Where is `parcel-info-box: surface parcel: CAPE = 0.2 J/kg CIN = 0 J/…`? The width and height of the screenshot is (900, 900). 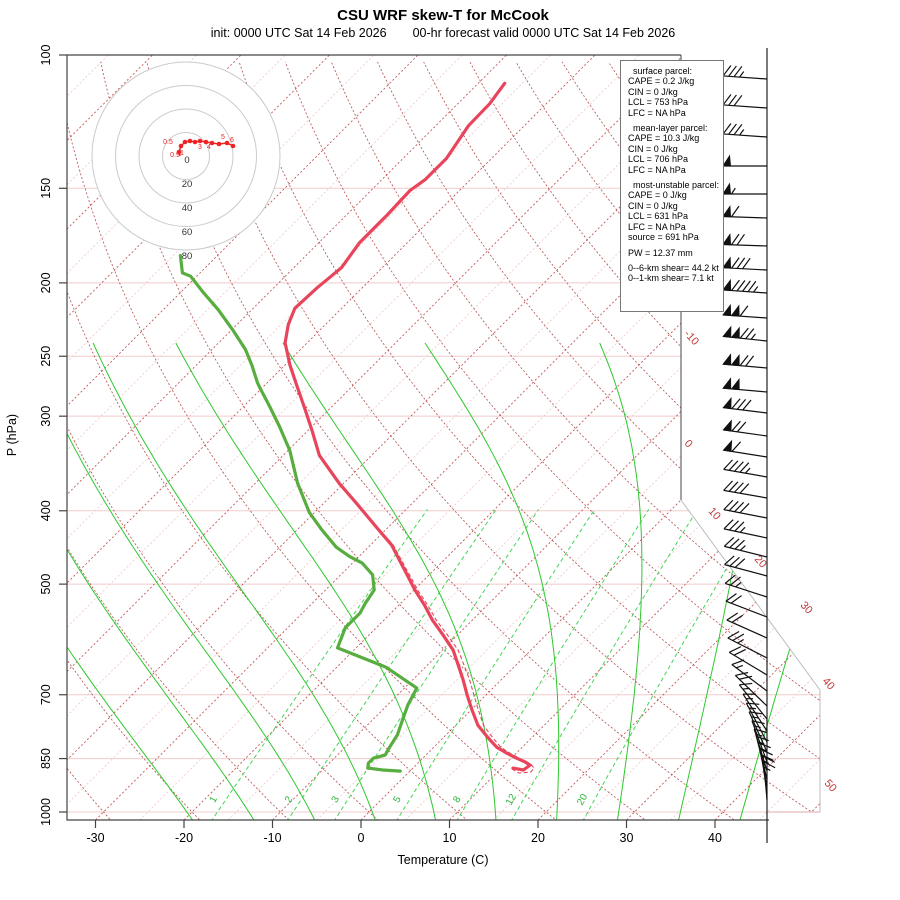
parcel-info-box: surface parcel: CAPE = 0.2 J/kg CIN = 0 J/… is located at coordinates (672, 186).